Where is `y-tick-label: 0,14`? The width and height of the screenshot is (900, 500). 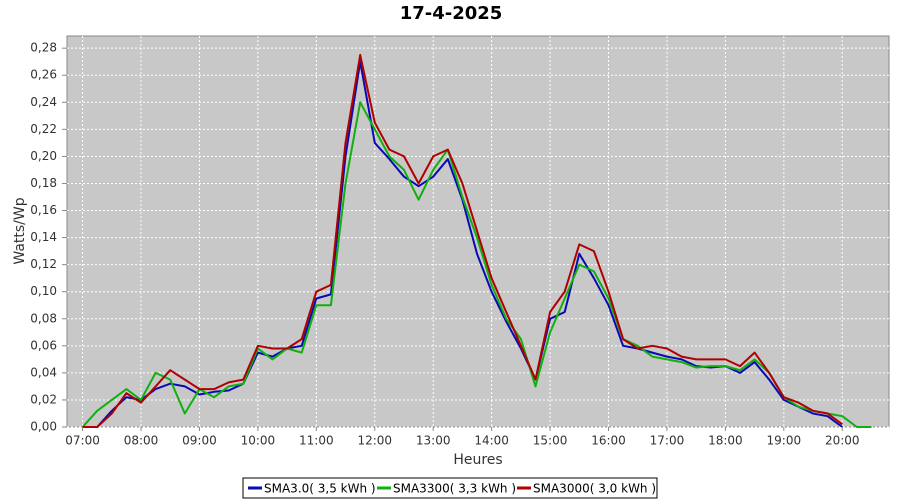 y-tick-label: 0,14 is located at coordinates (43, 237).